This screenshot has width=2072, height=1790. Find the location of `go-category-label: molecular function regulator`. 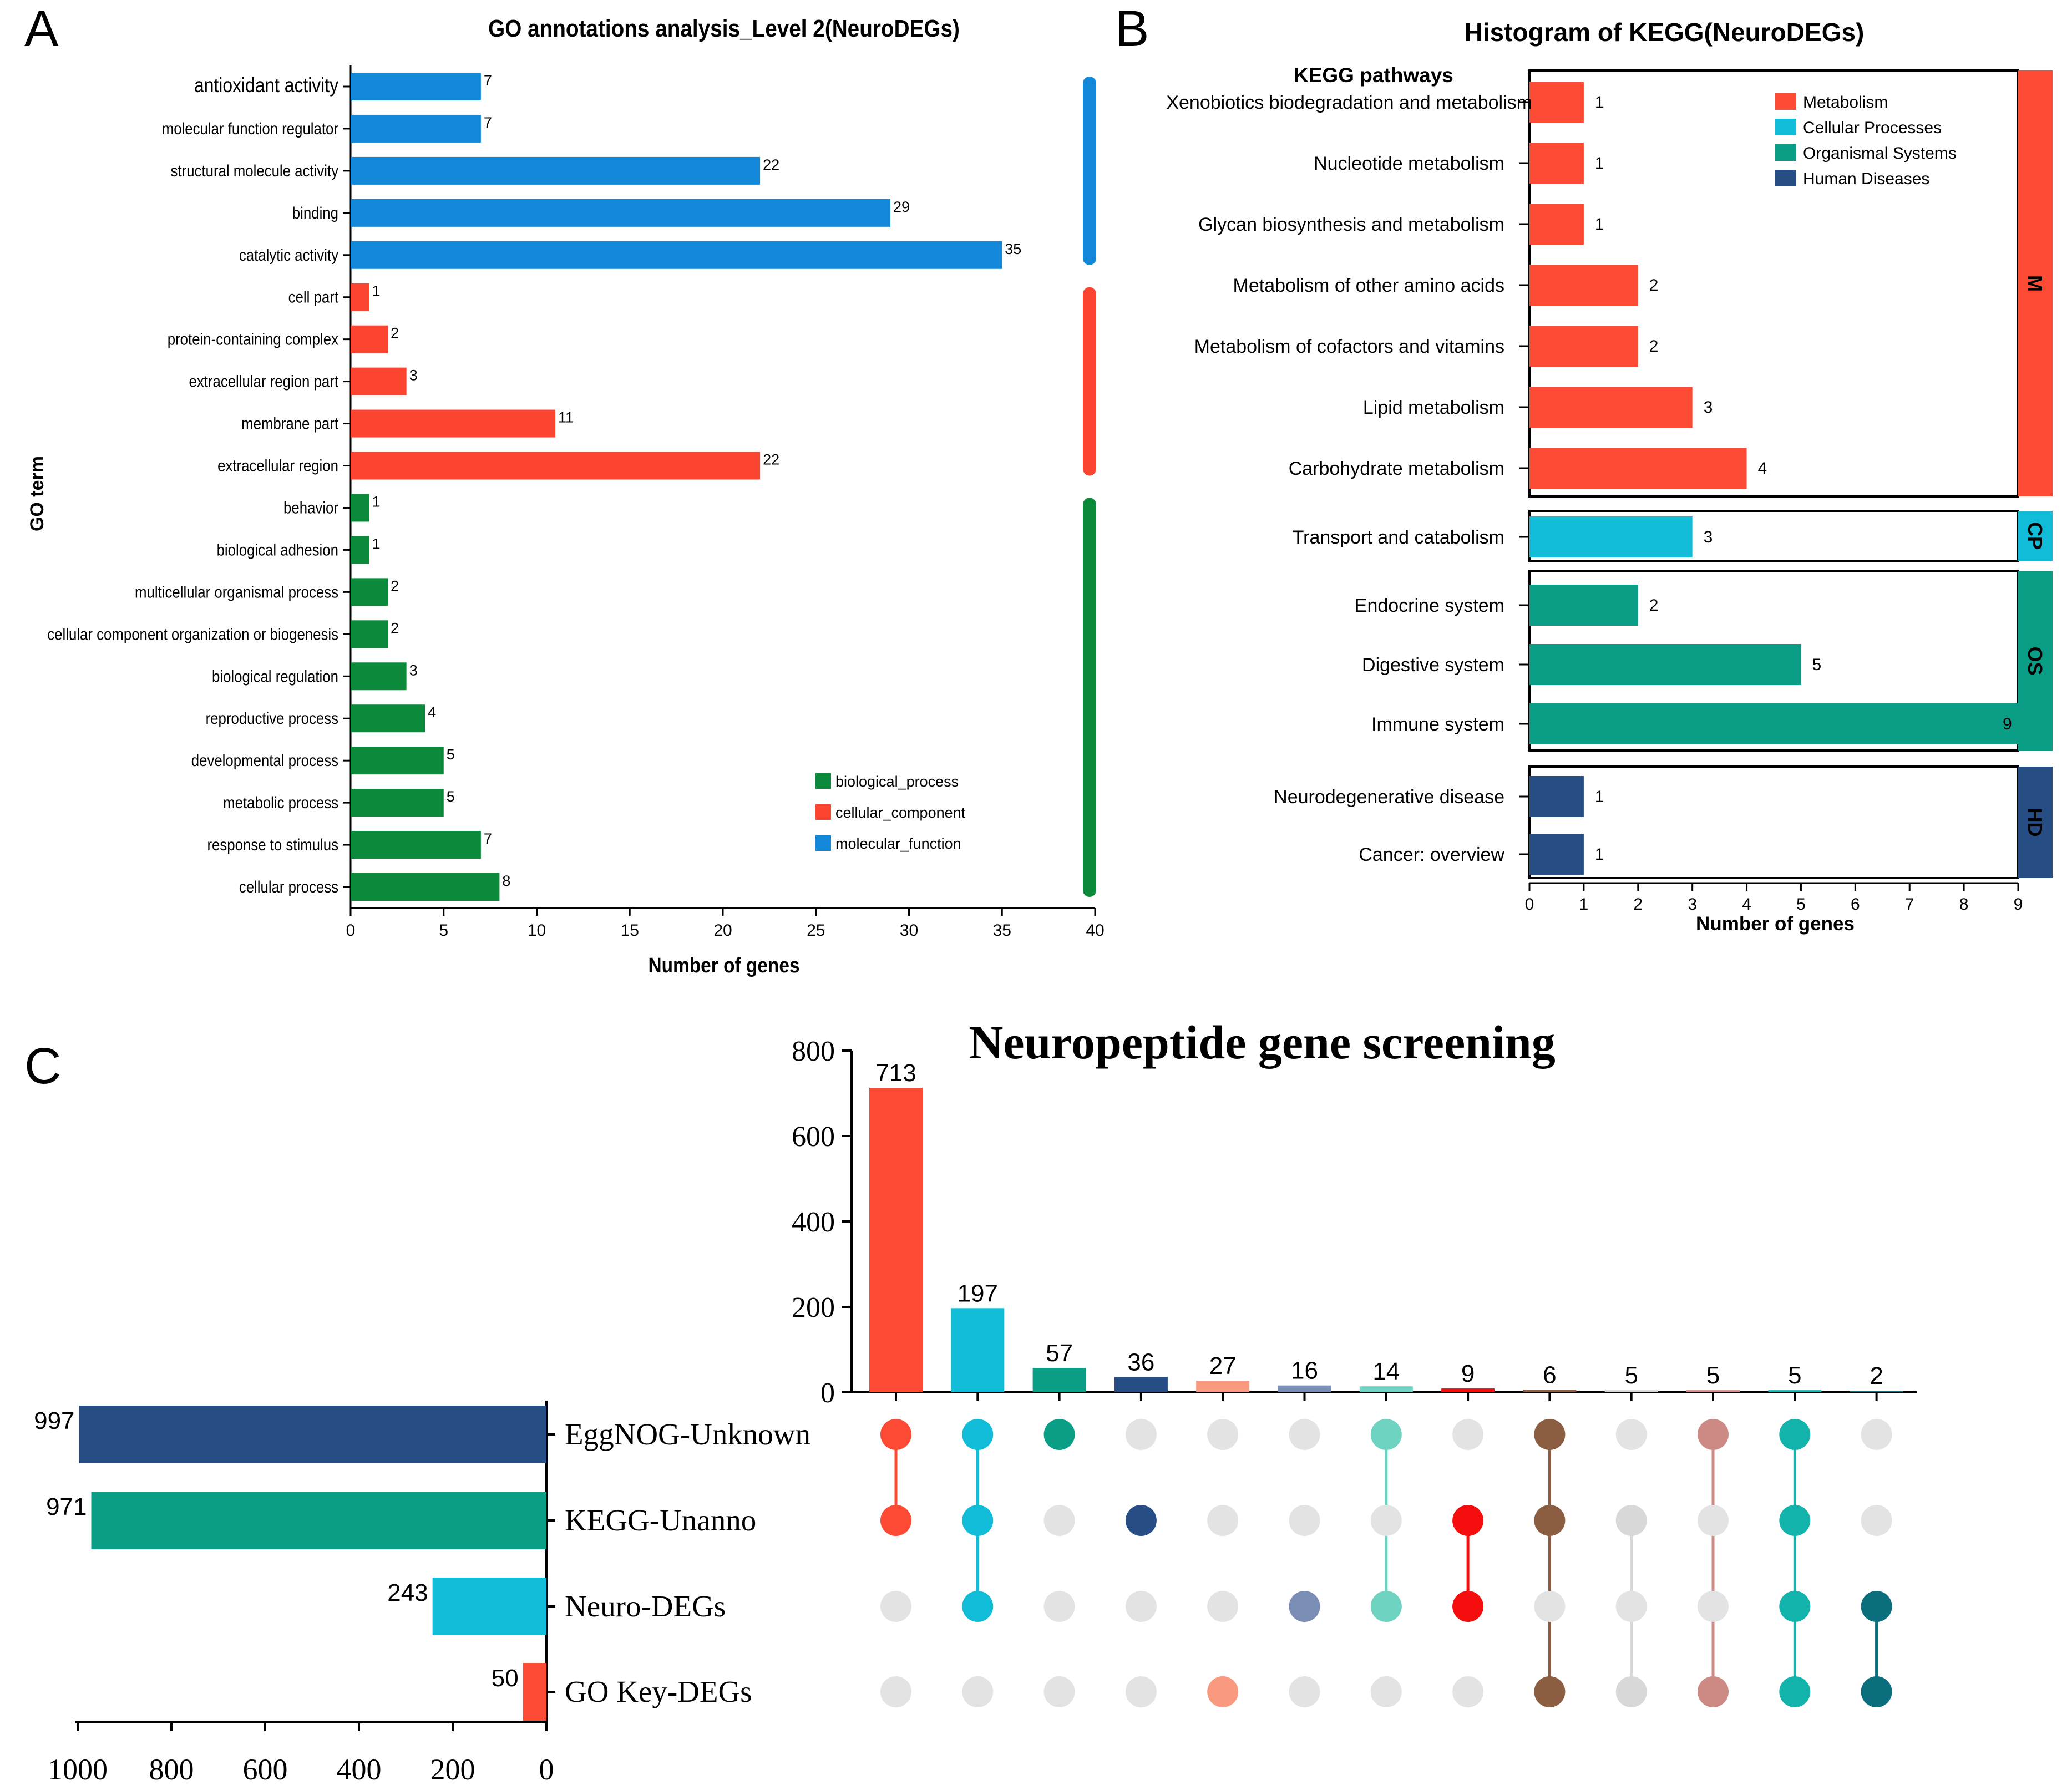

go-category-label: molecular function regulator is located at coordinates (250, 128).